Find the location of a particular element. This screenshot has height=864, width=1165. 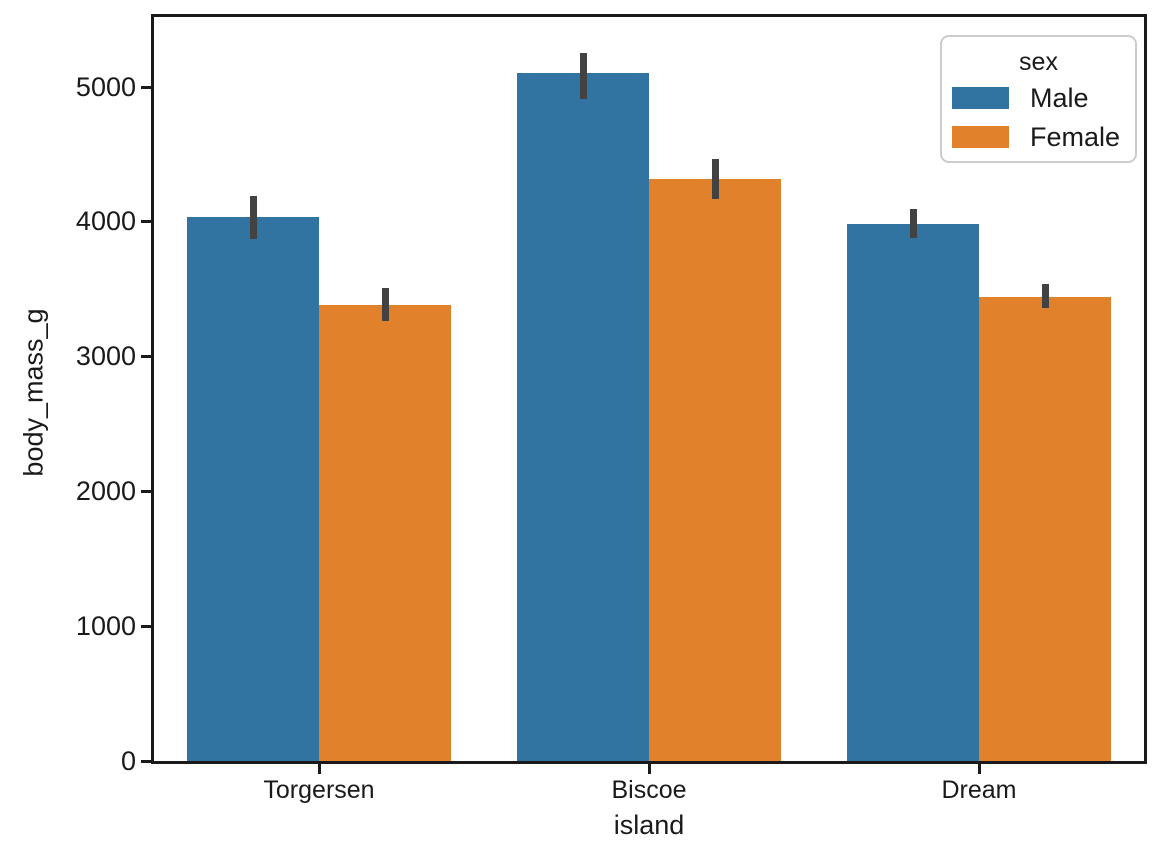

y-axis-label: body_mass_g is located at coordinates (33, 392).